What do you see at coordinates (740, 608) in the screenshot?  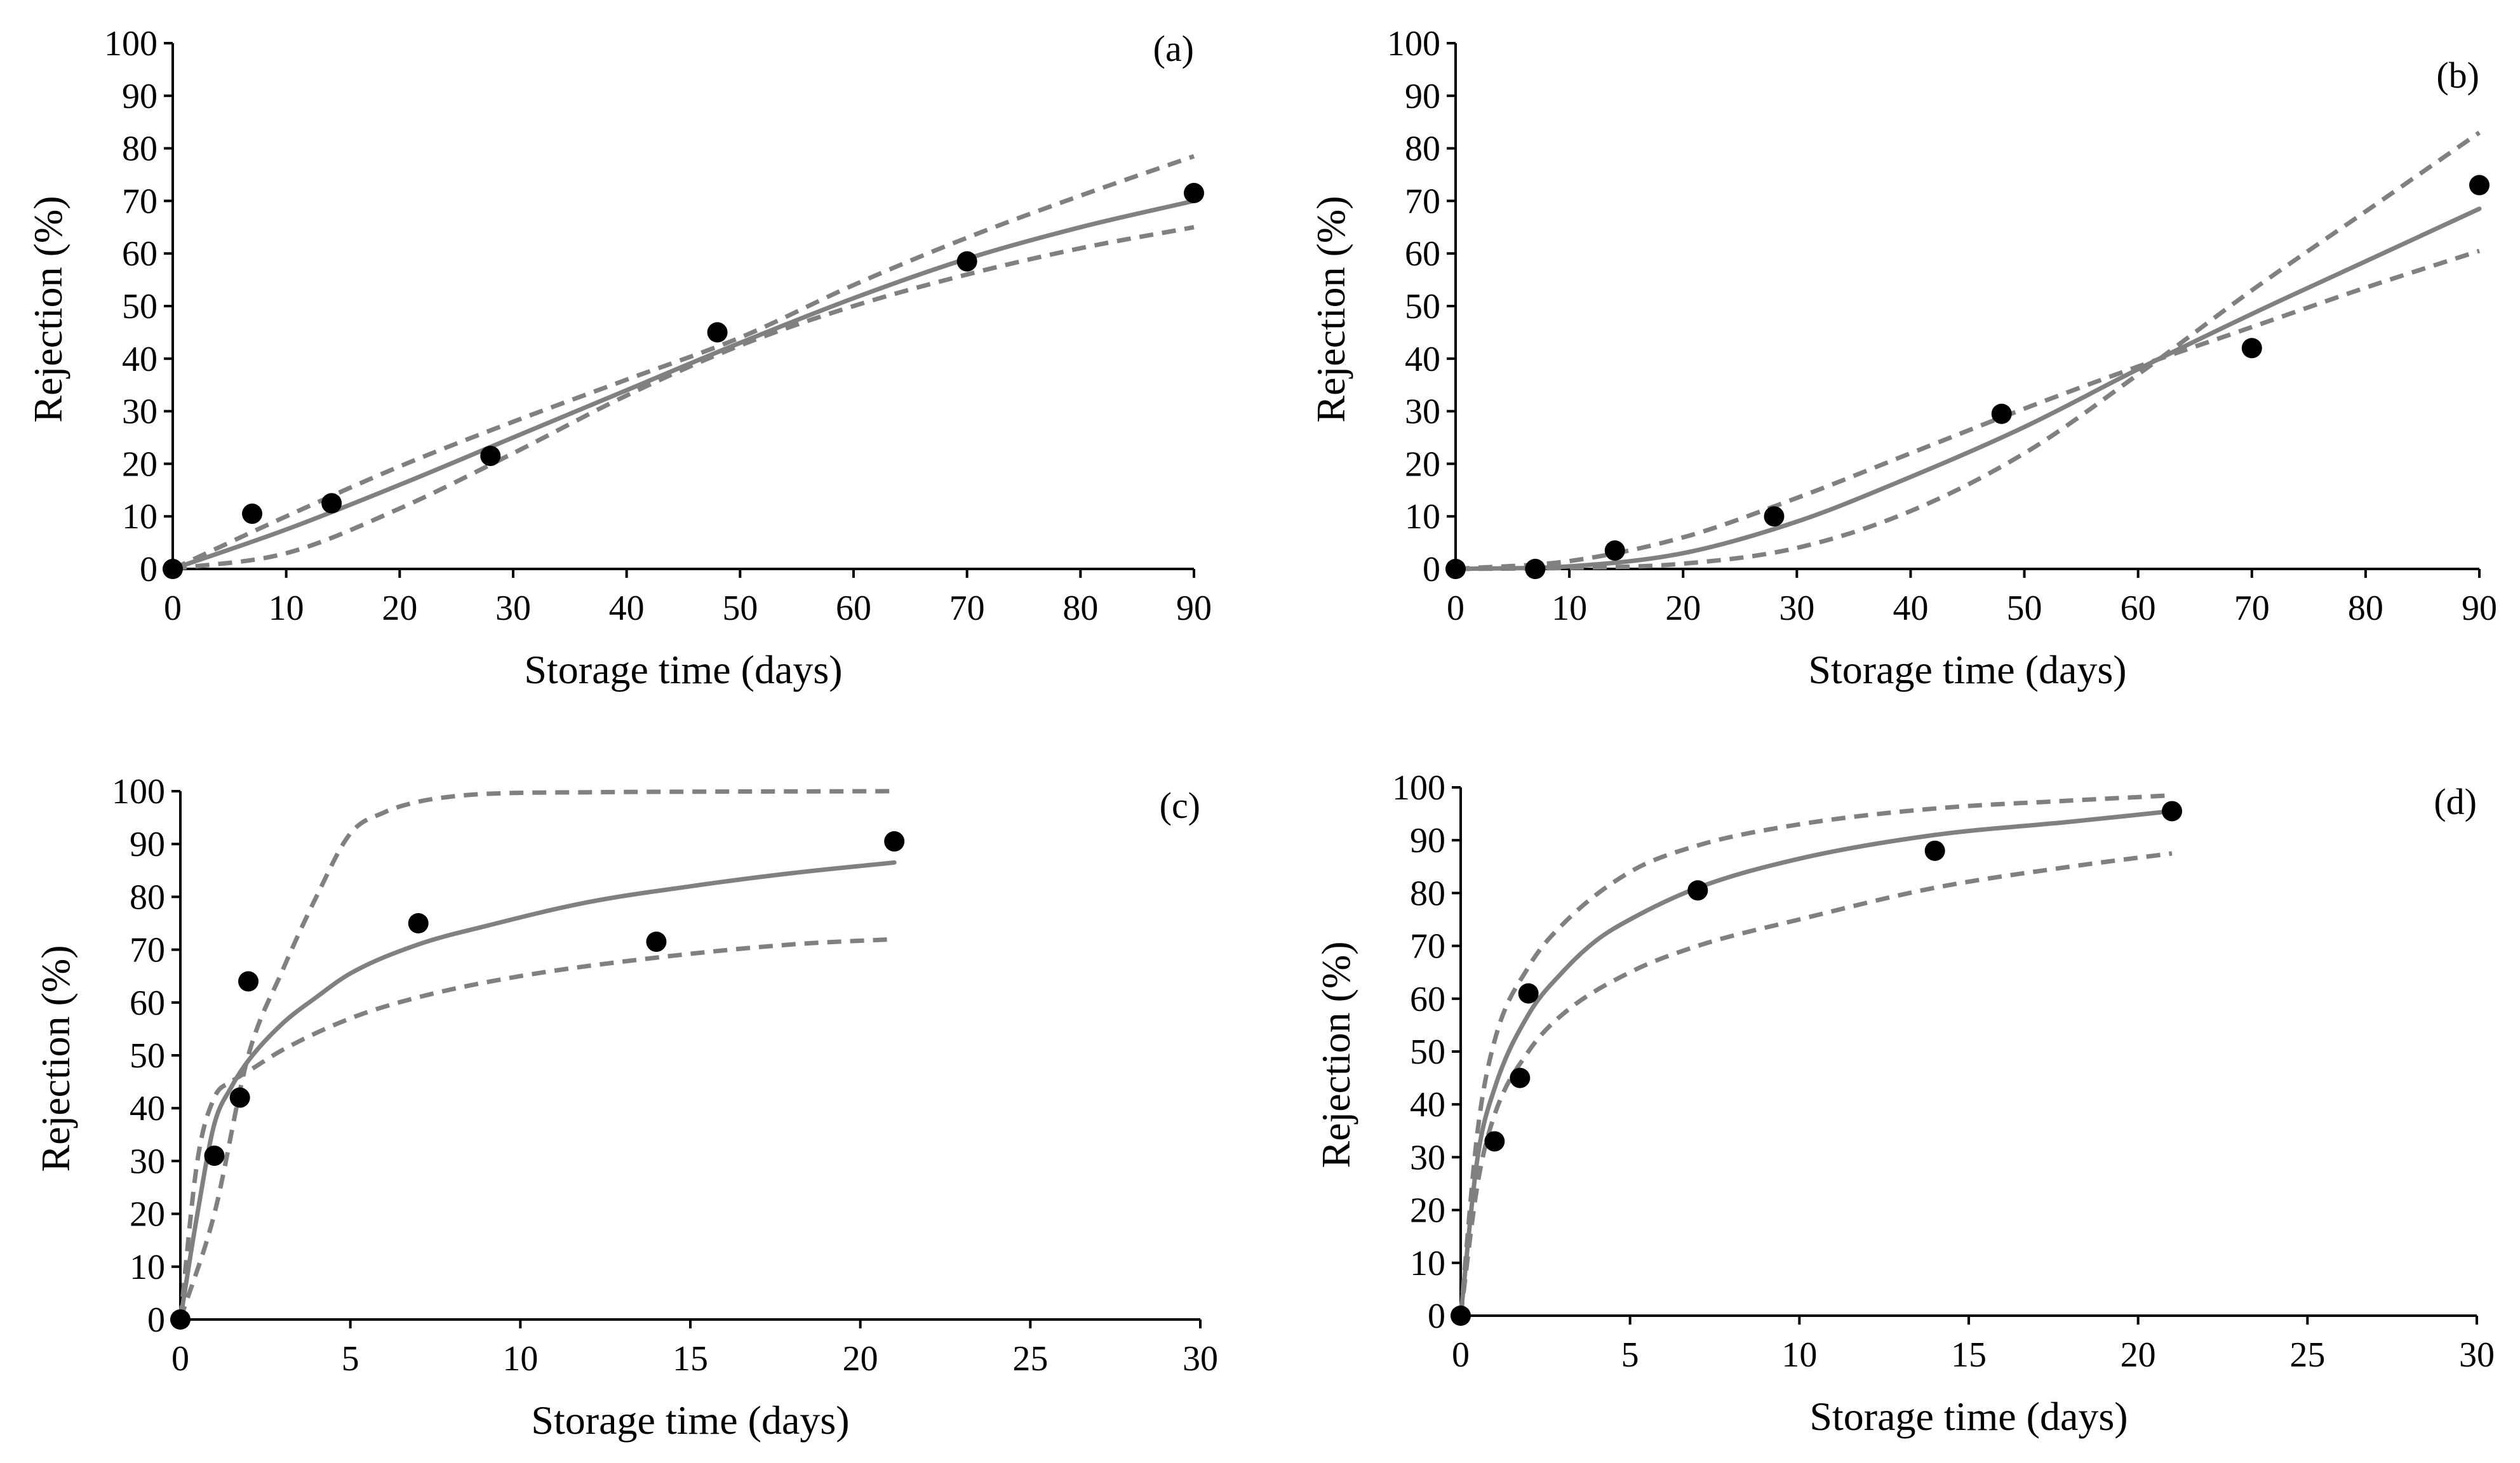 I see `x-tick-label: 50` at bounding box center [740, 608].